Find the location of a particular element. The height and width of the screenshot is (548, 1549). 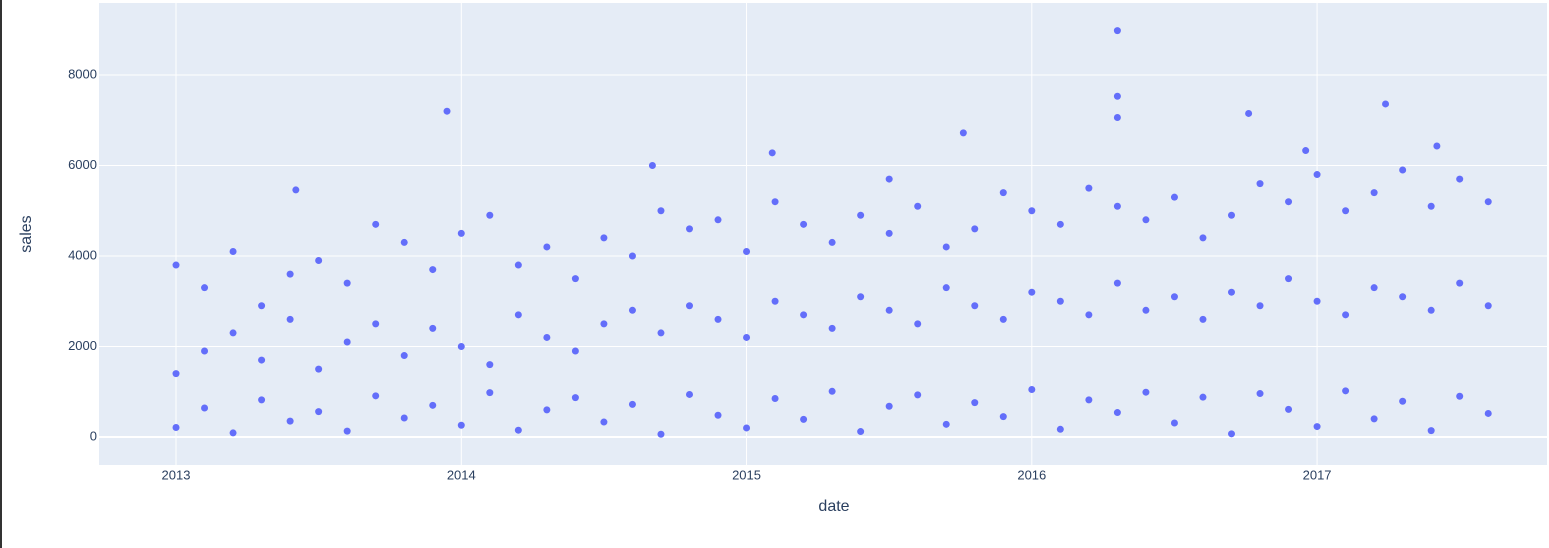

y-tick-label: 0 is located at coordinates (93, 435).